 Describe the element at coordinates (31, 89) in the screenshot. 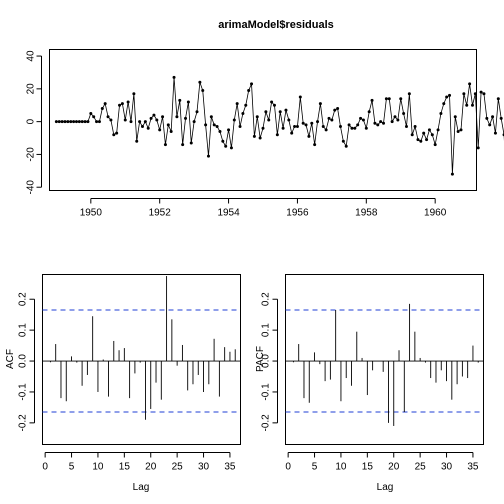

I see `residuals-y-tick-label: 20` at that location.